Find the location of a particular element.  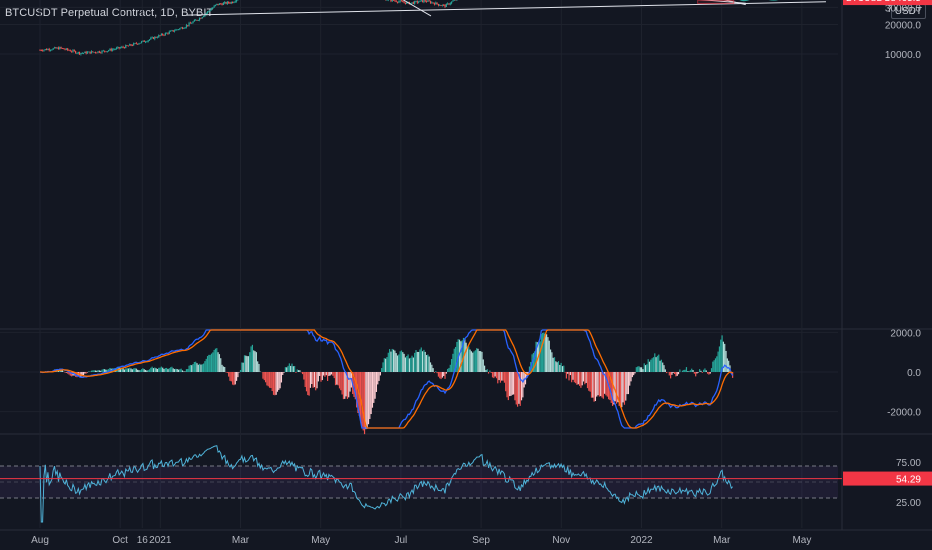

macd-panel is located at coordinates (386, 382).